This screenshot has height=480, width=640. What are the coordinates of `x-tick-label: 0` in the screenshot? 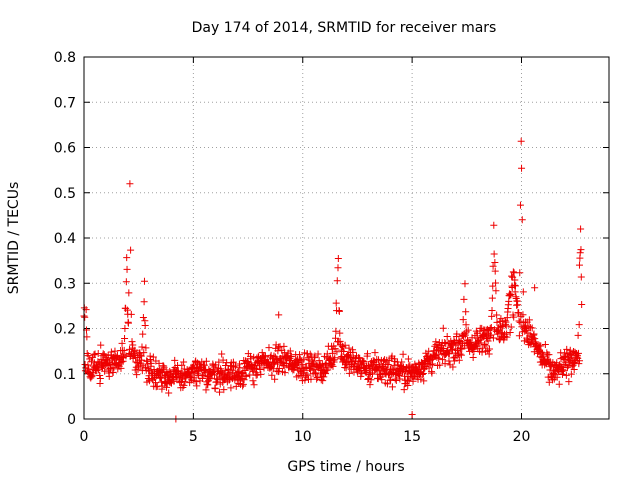 It's located at (84, 437).